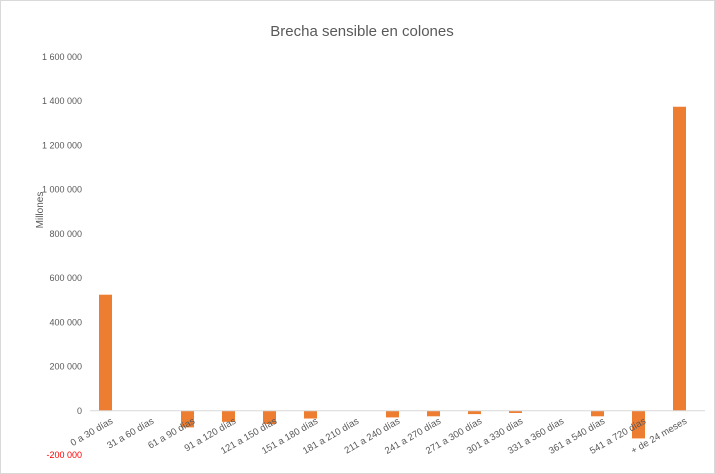 The image size is (715, 474). What do you see at coordinates (361, 31) in the screenshot?
I see `chart-title: Brecha sensible en colones` at bounding box center [361, 31].